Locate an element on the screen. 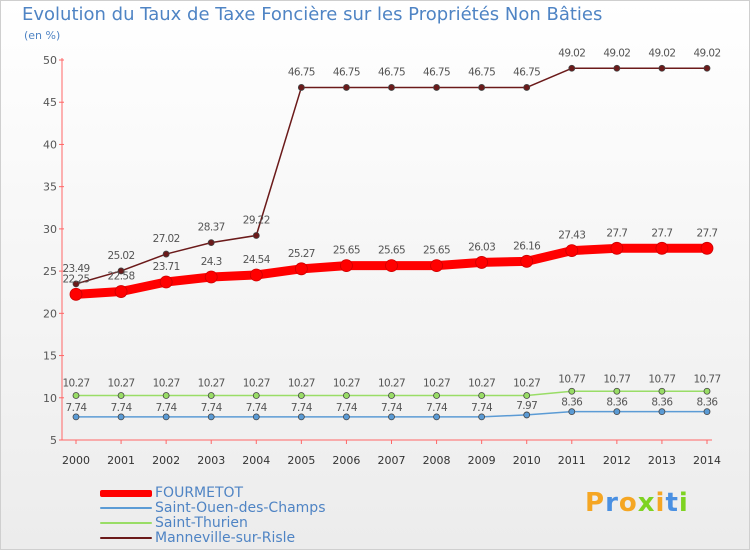 This screenshot has width=750, height=550. x-tick-label: 2007 is located at coordinates (392, 460).